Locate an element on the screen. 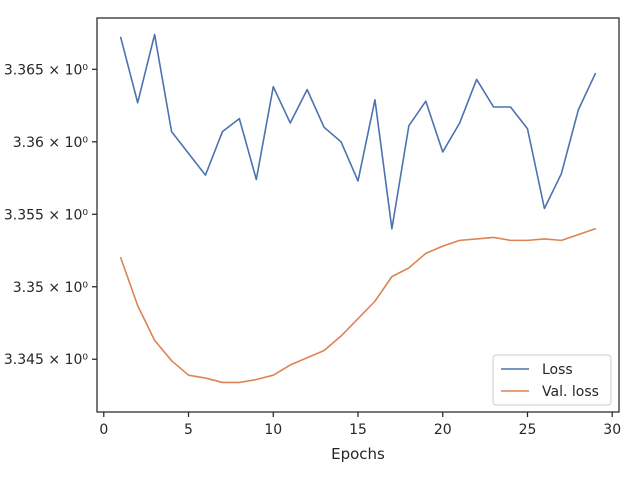 This screenshot has height=480, width=640. legend: Loss Val. loss is located at coordinates (552, 380).